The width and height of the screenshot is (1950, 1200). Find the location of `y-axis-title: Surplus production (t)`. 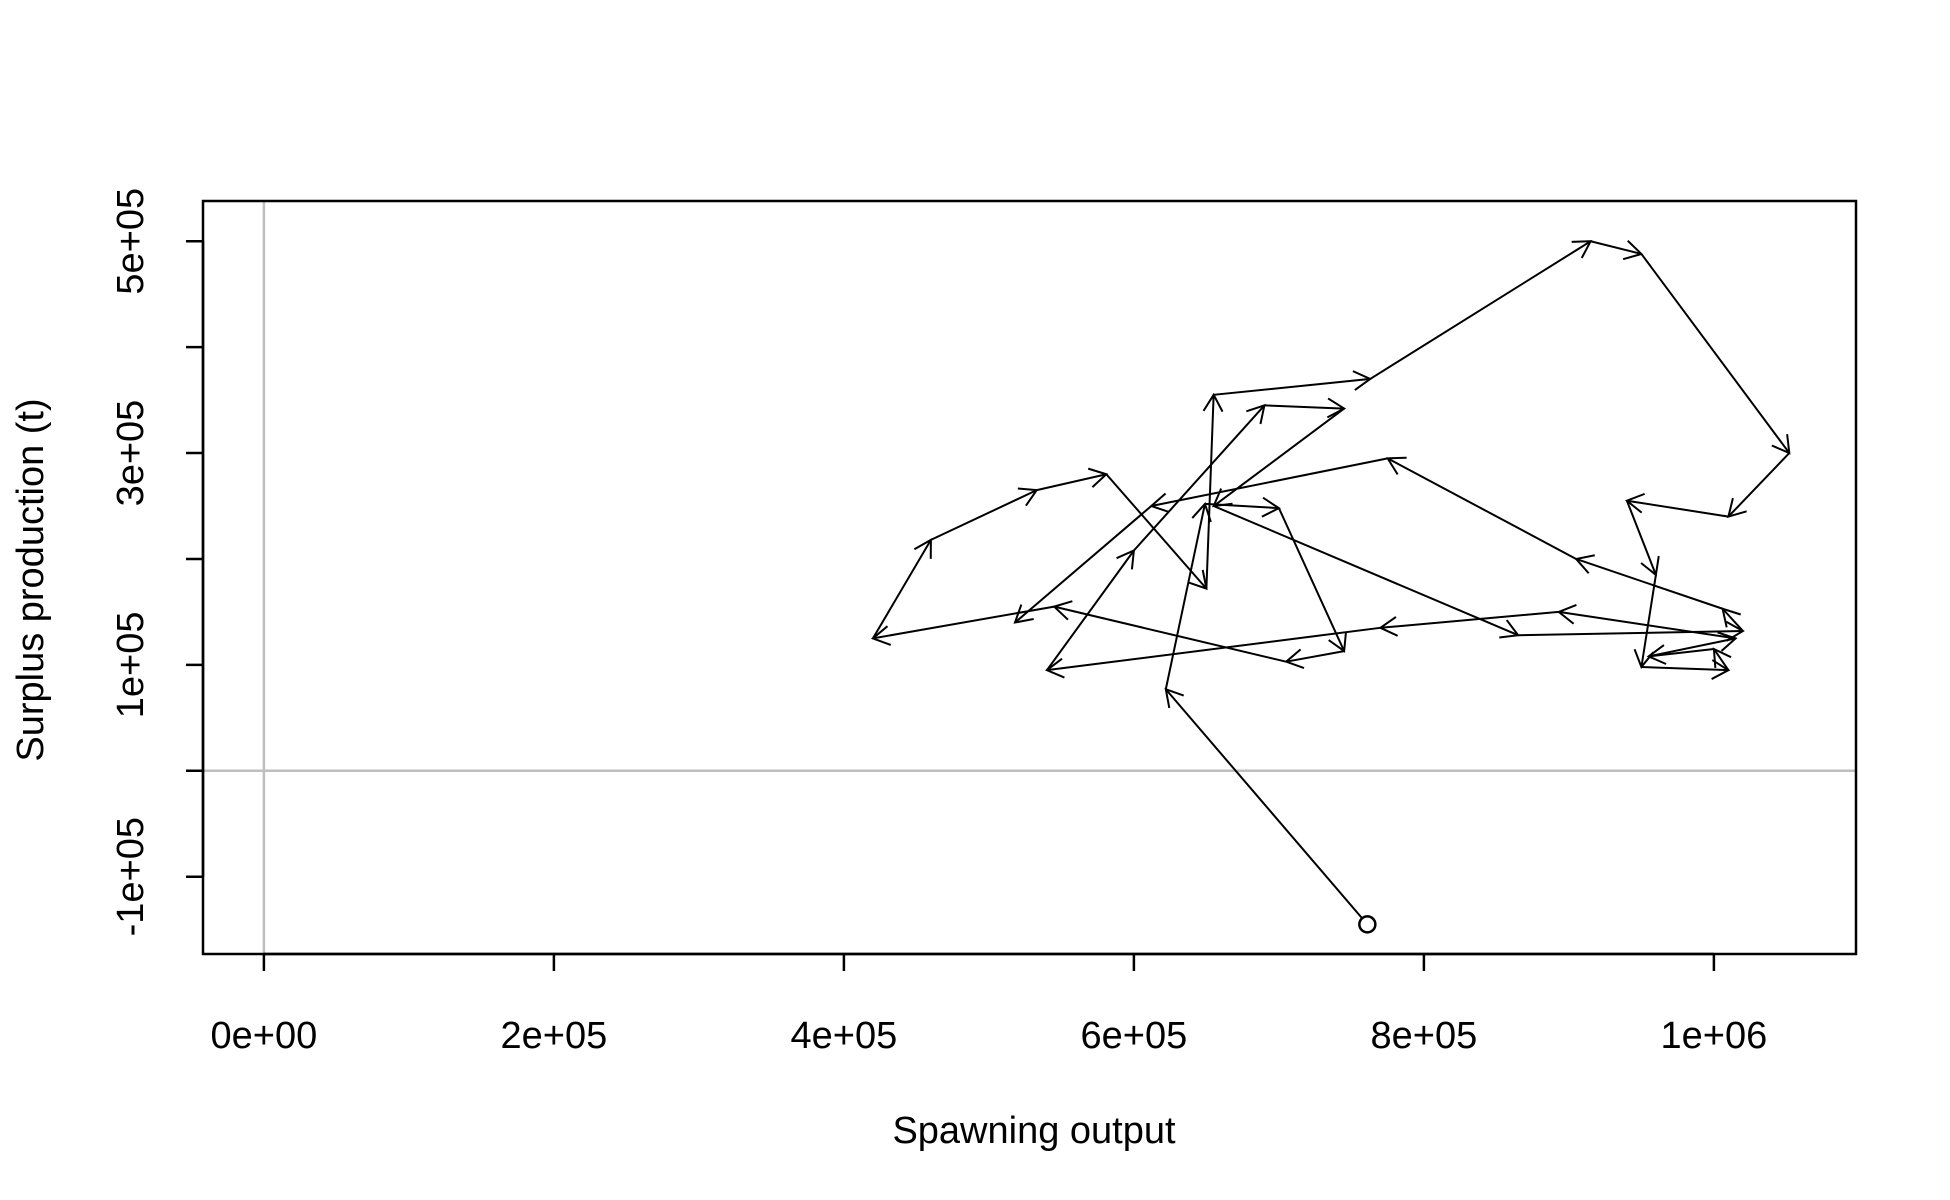

y-axis-title: Surplus production (t) is located at coordinates (31, 579).